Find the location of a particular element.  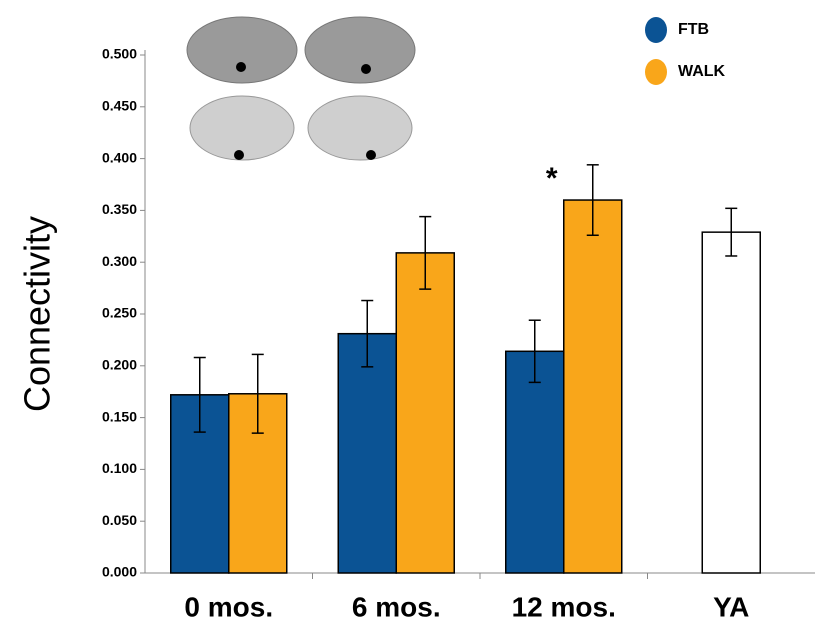

x-tick-label: YA is located at coordinates (731, 606).